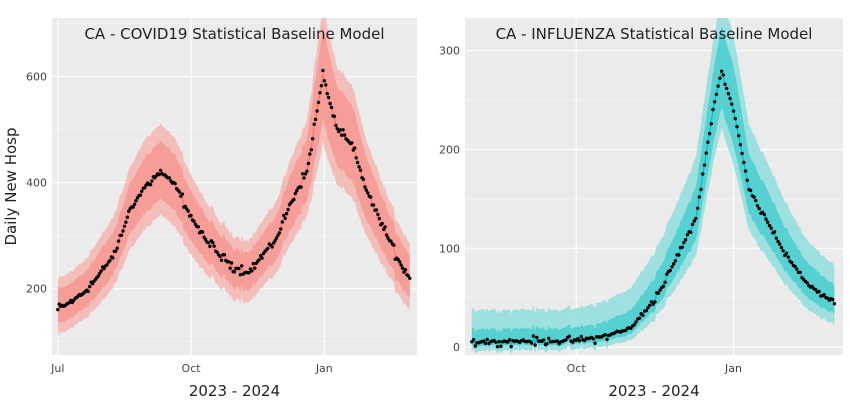 This screenshot has width=850, height=400. I want to click on y-tick-label: 100, so click(449, 248).